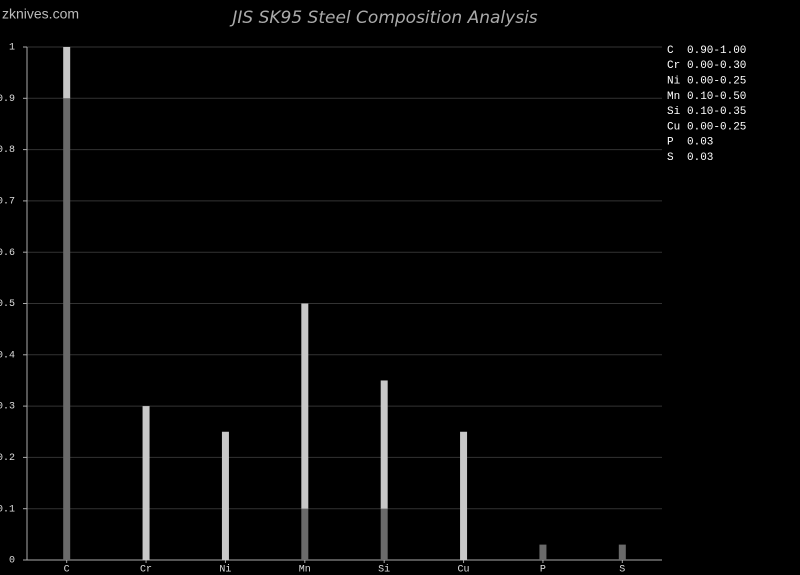 Image resolution: width=800 pixels, height=575 pixels. What do you see at coordinates (673, 66) in the screenshot?
I see `legend-name: Cr` at bounding box center [673, 66].